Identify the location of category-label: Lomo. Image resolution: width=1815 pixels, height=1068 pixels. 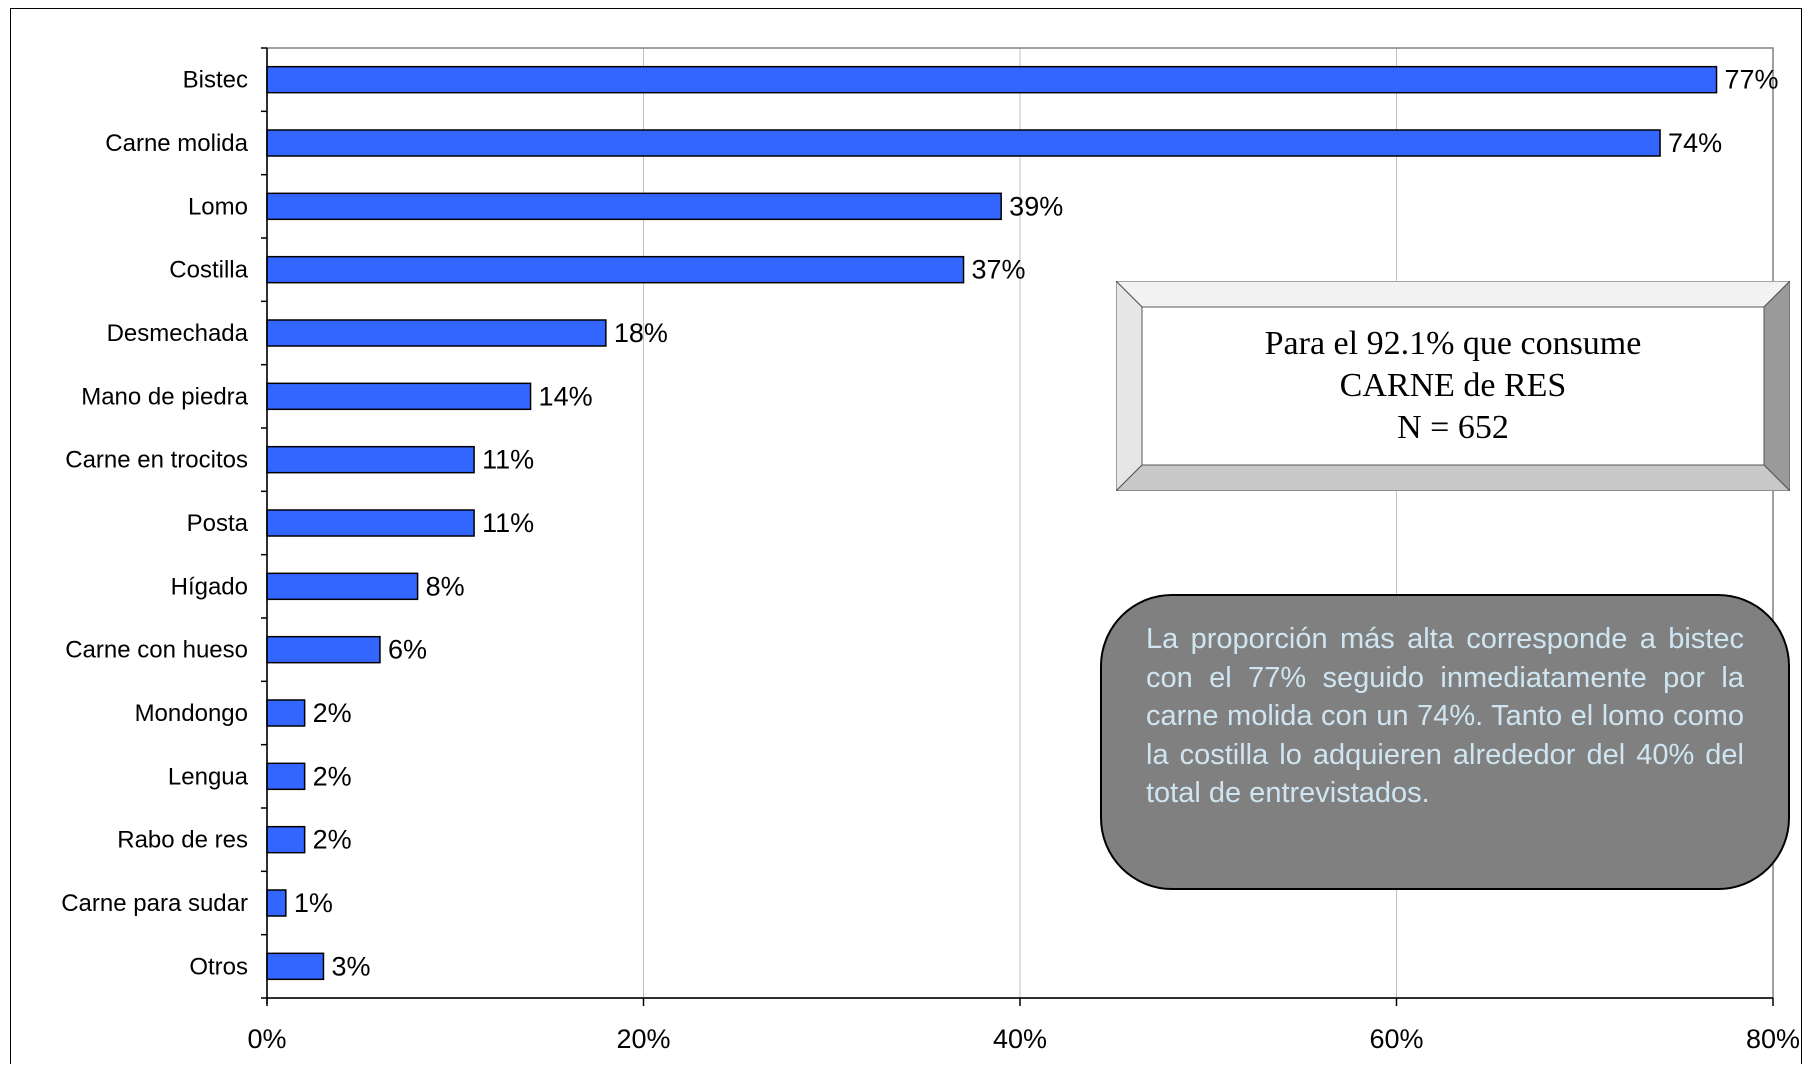
(218, 206).